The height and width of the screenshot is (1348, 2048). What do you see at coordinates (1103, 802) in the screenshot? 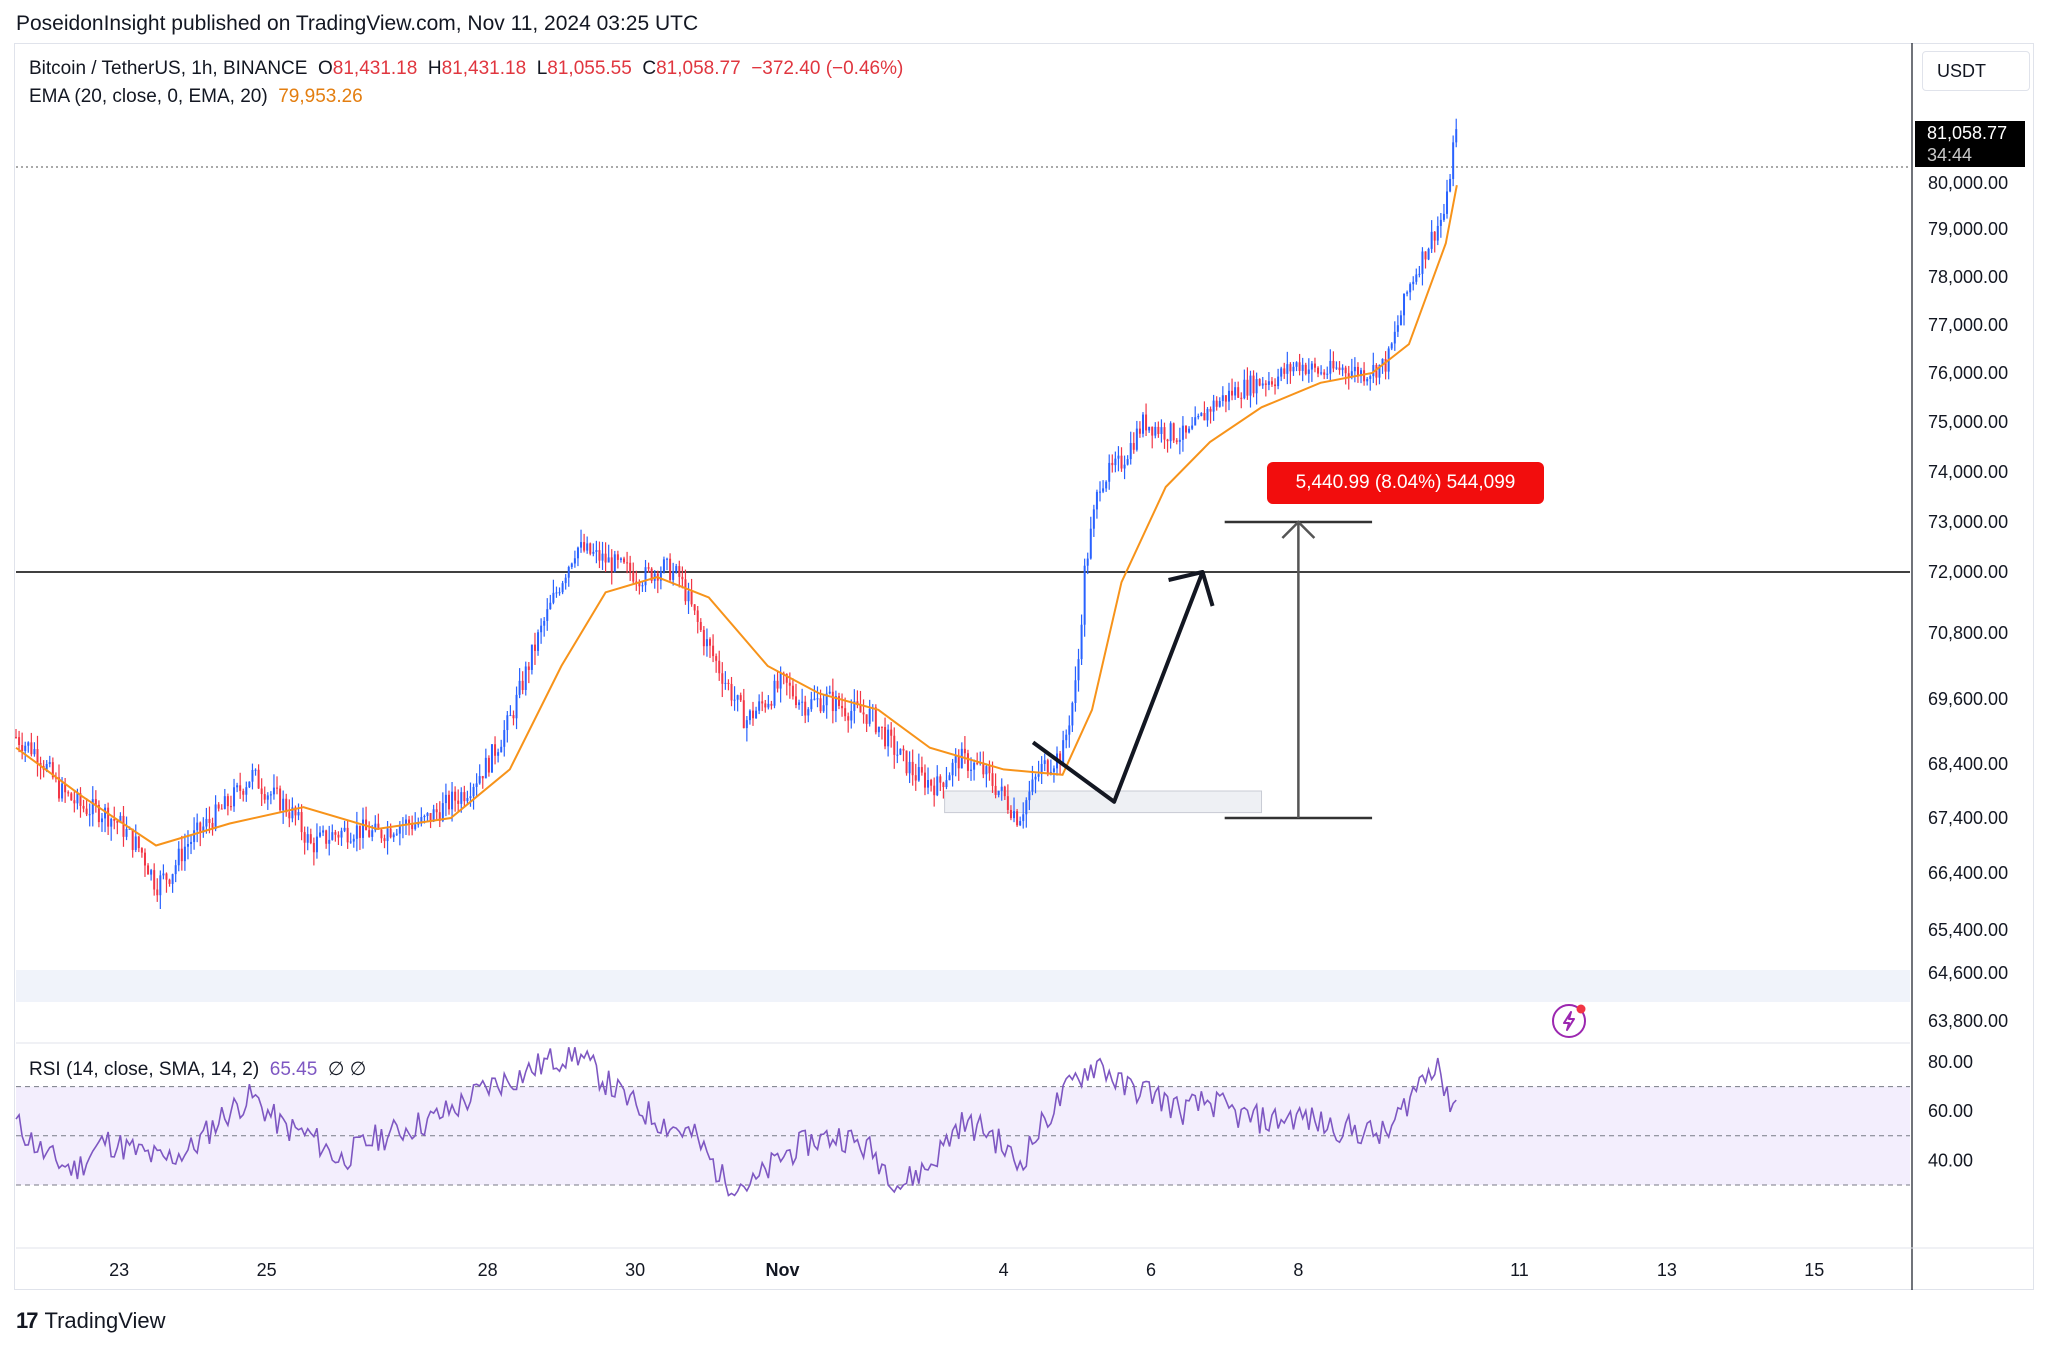
I see `support-zone` at bounding box center [1103, 802].